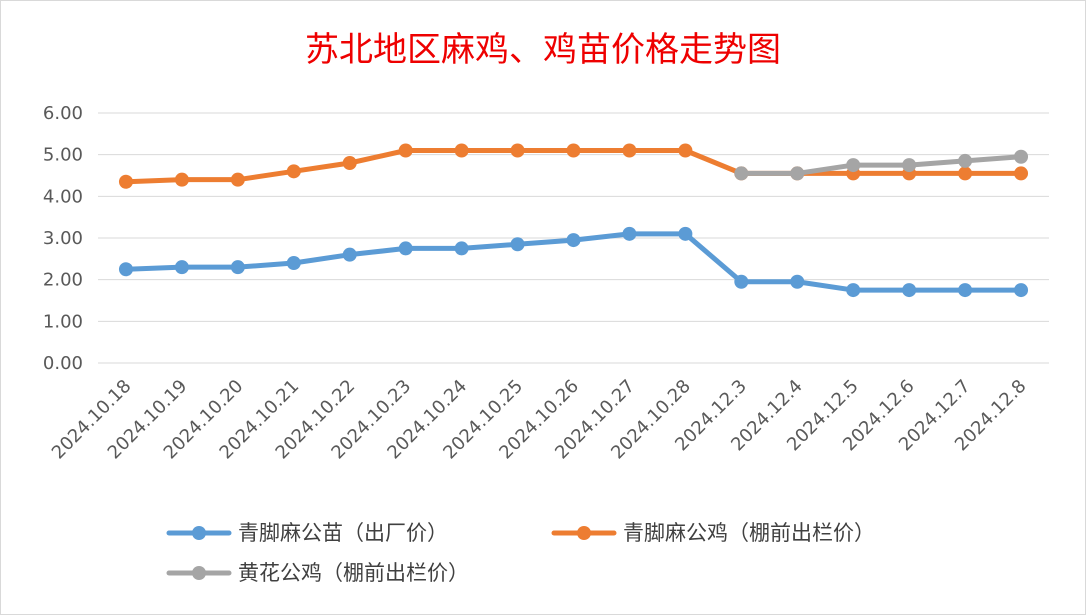 This screenshot has height=615, width=1086. I want to click on legend-label: 青脚麻公苗（出厂价）, so click(343, 533).